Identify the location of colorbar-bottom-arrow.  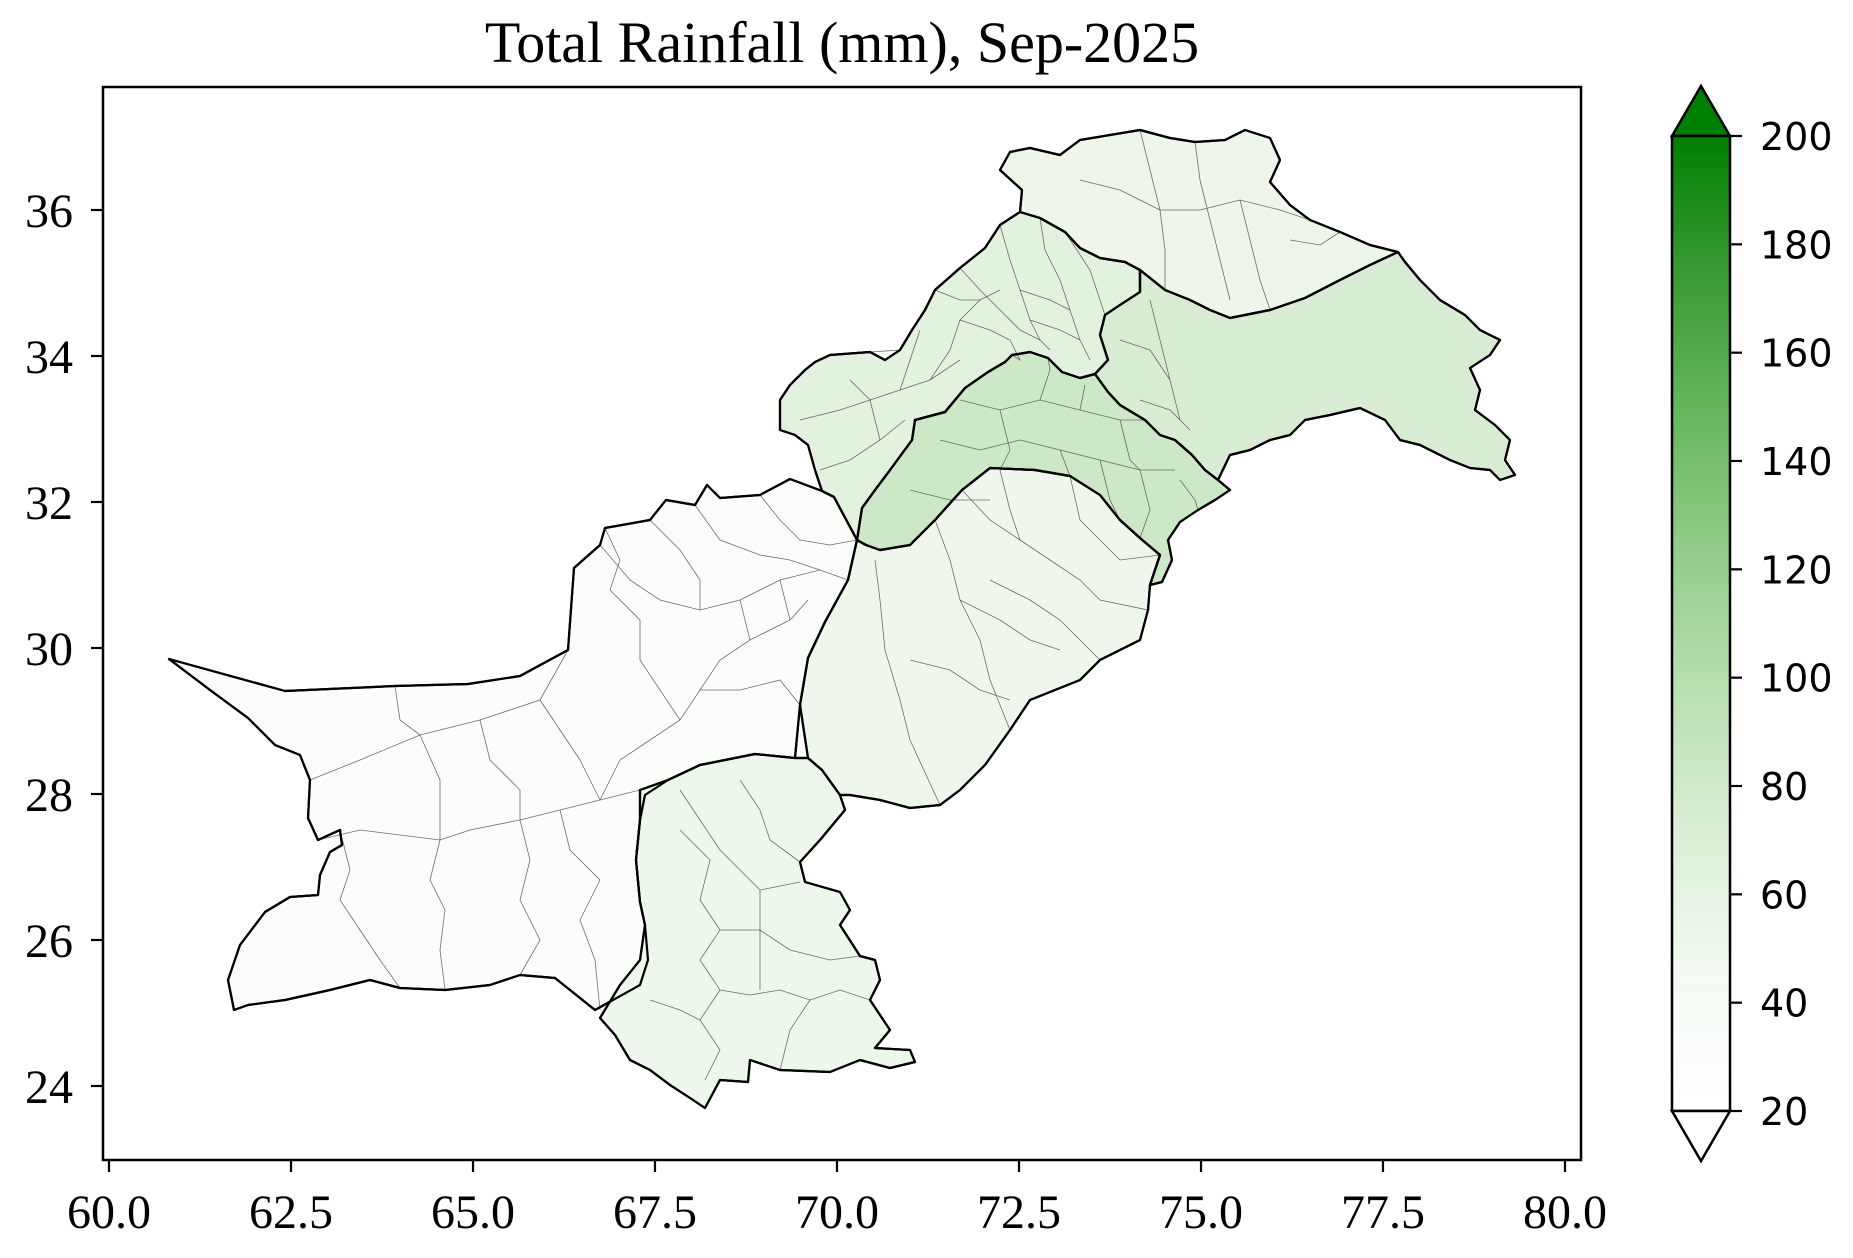
(1701, 1136).